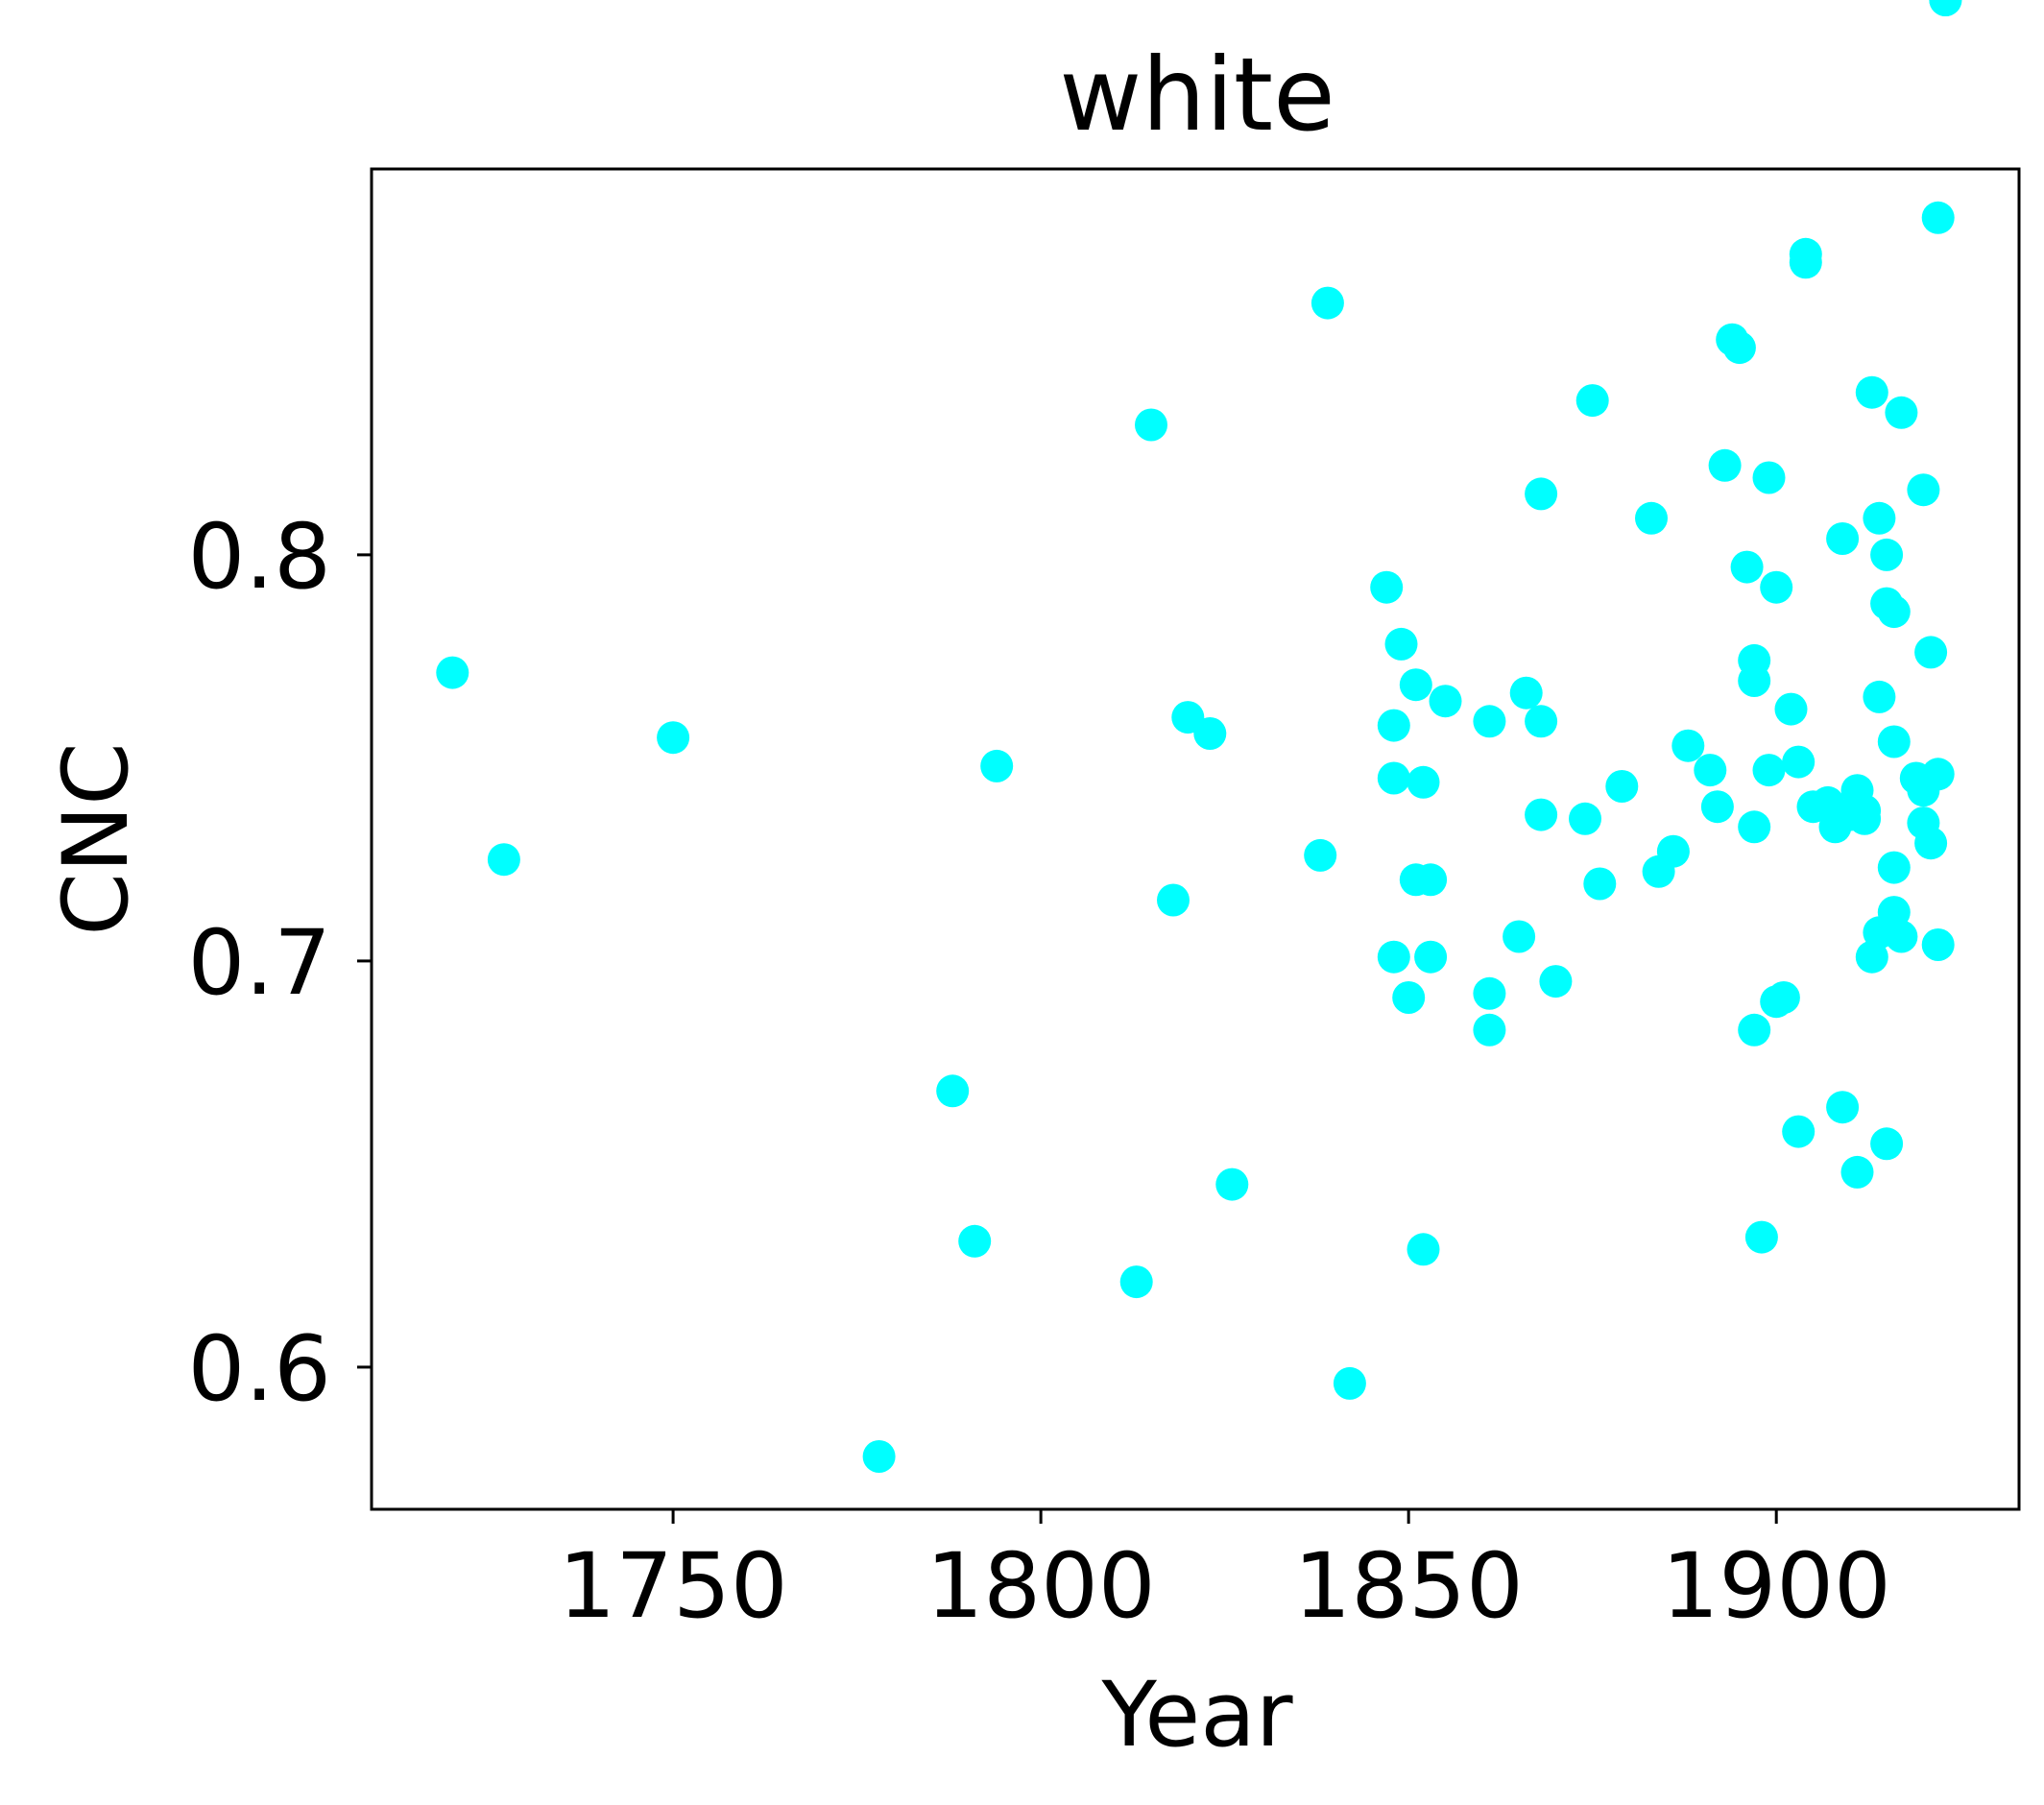  Describe the element at coordinates (1776, 1586) in the screenshot. I see `x-tick-label: 1900` at that location.